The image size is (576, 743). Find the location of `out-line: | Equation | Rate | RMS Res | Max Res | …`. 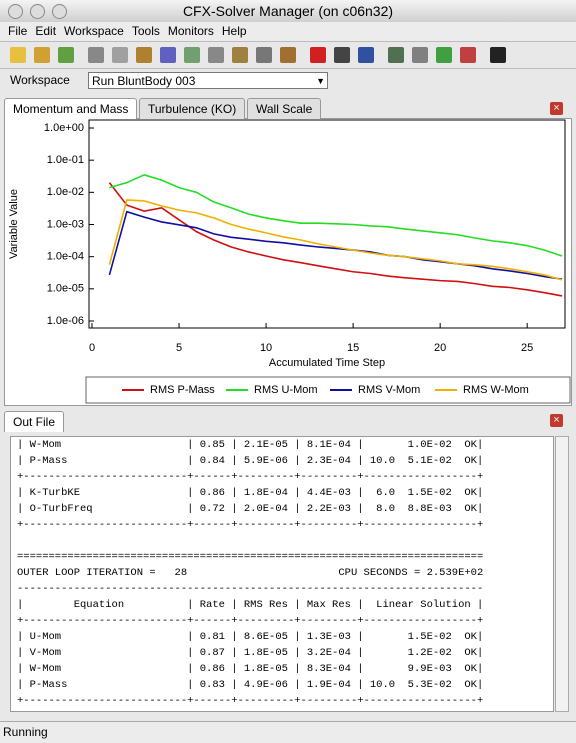

out-line: | Equation | Rate | RMS Res | Max Res | … is located at coordinates (250, 605).